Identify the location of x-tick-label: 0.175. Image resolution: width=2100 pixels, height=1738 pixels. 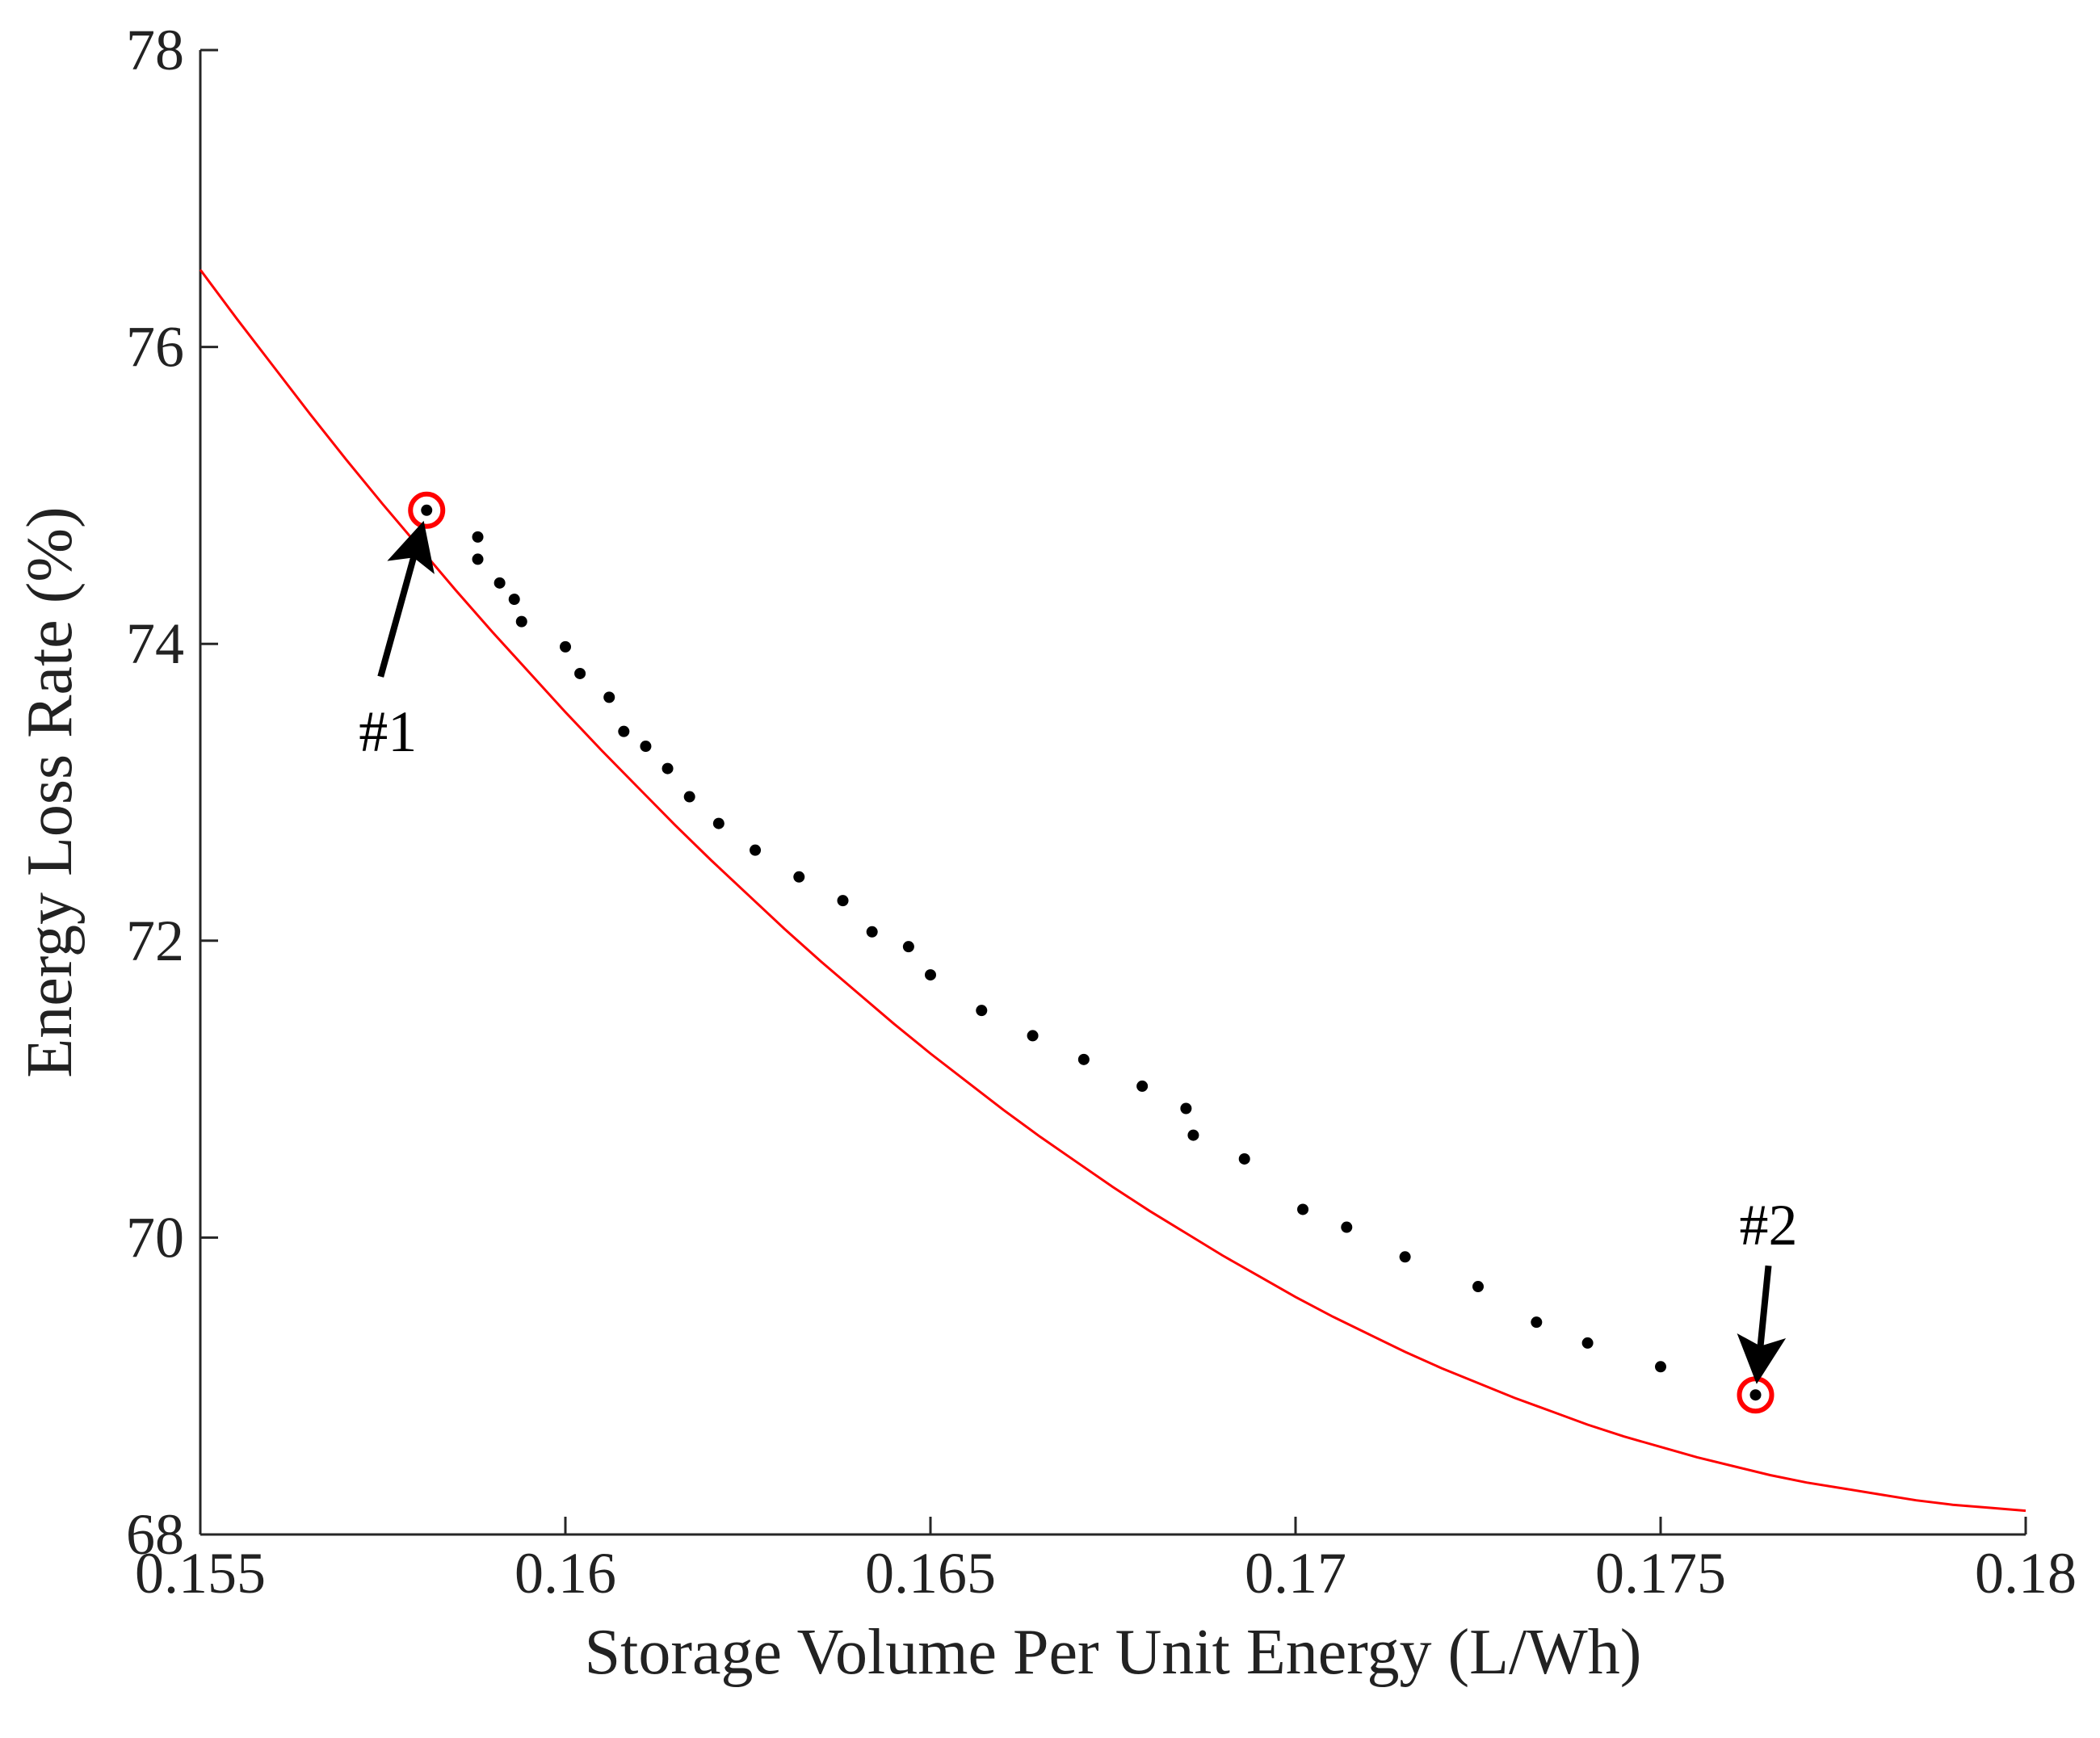
(1661, 1573).